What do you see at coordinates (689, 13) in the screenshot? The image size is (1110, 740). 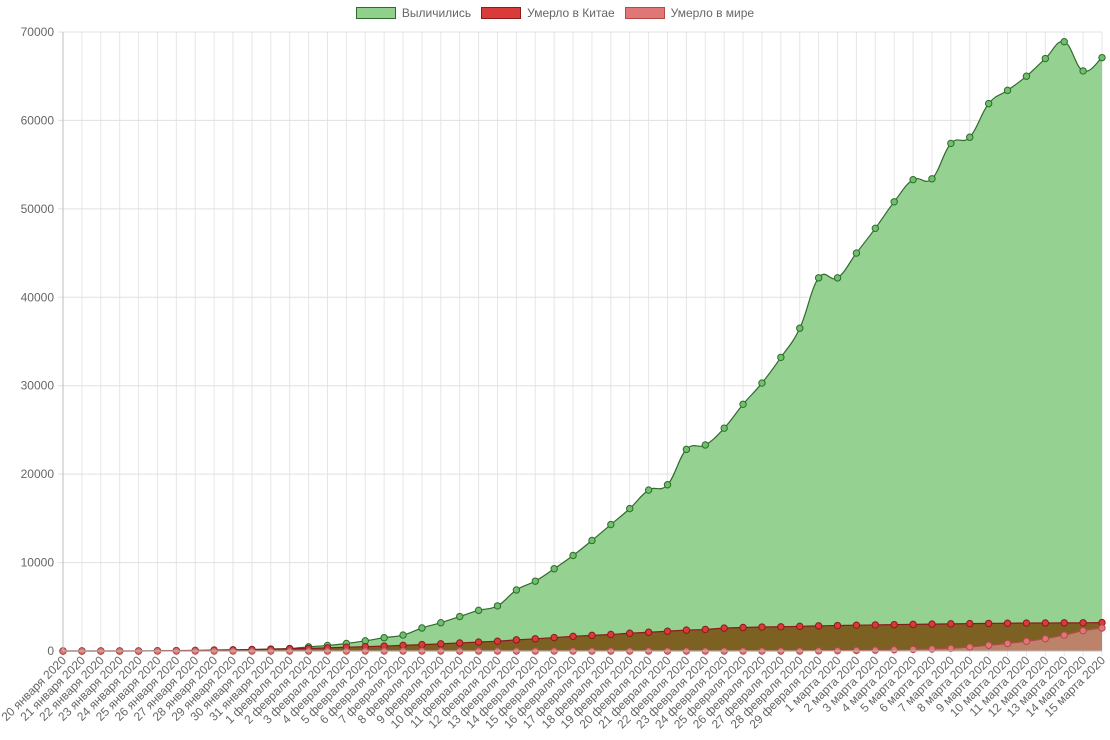 I see `legend-item-deaths-world: Умерло в мире` at bounding box center [689, 13].